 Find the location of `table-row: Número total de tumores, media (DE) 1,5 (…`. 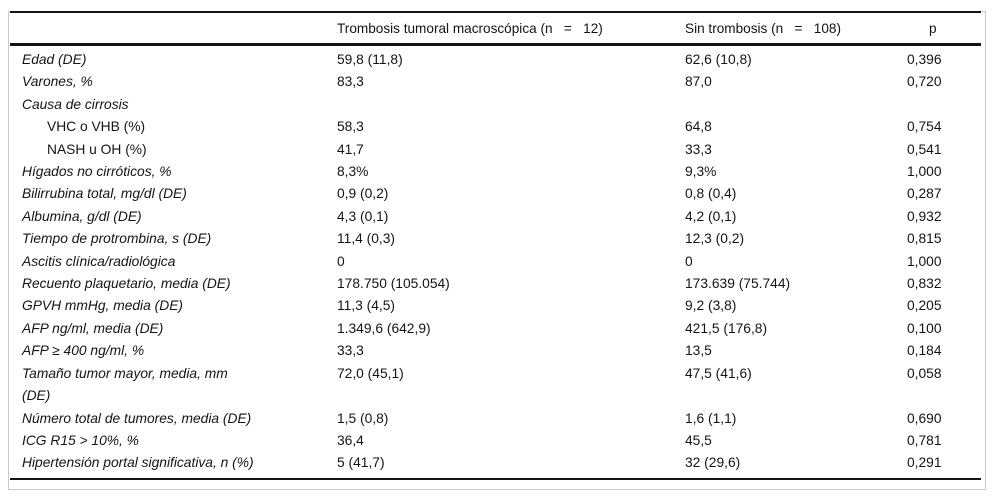

table-row: Número total de tumores, media (DE) 1,5 (… is located at coordinates (495, 419).